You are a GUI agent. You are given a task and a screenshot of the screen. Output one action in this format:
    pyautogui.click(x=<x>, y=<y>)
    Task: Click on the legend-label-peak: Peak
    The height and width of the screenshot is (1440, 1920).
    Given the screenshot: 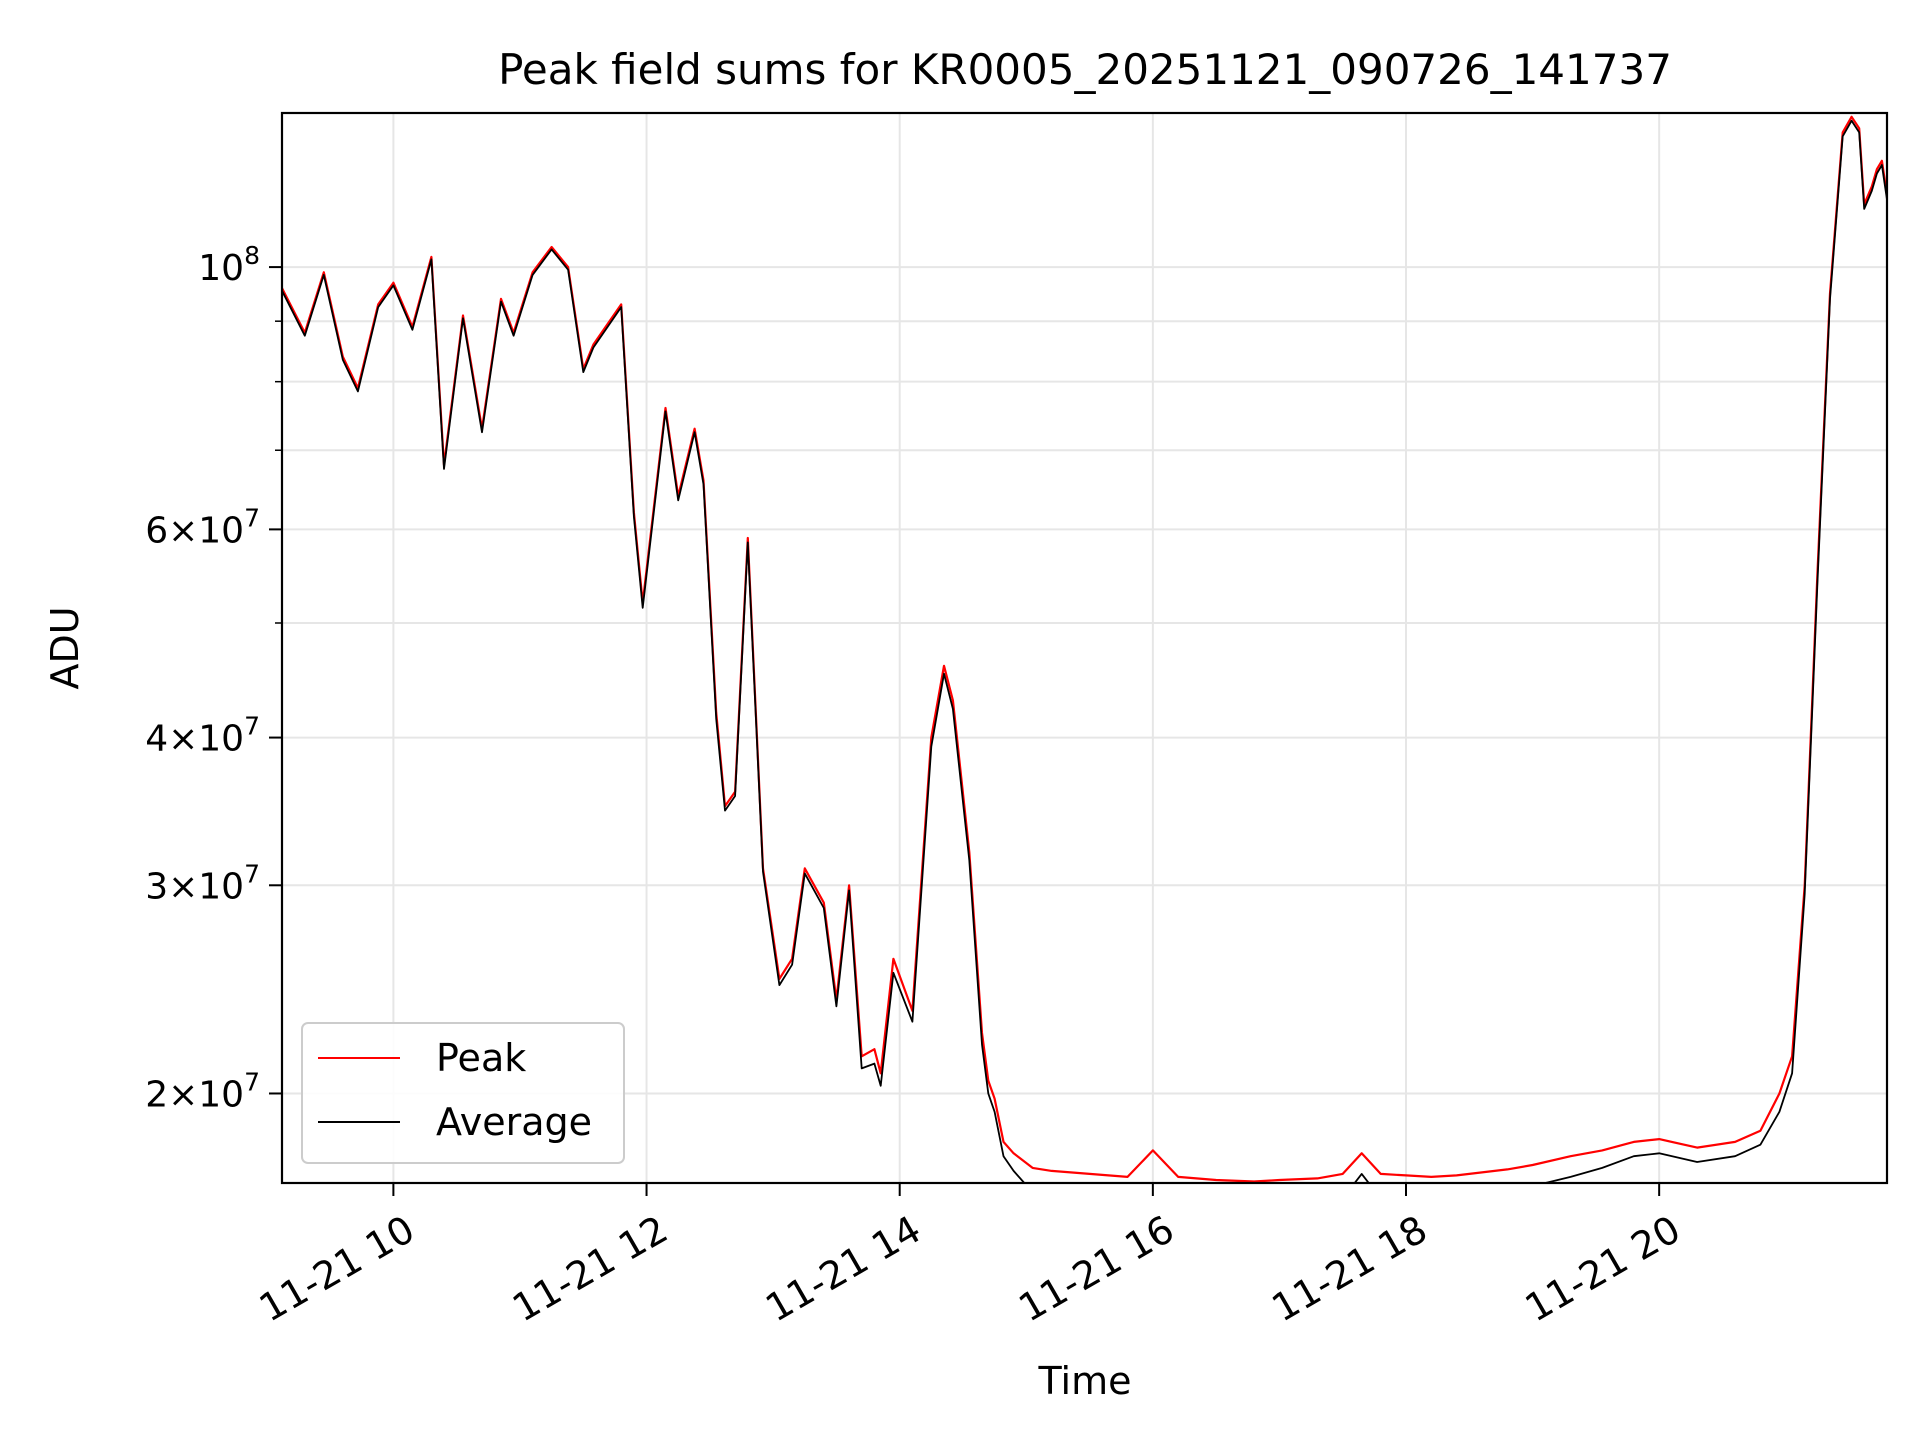 What is the action you would take?
    pyautogui.click(x=481, y=1058)
    